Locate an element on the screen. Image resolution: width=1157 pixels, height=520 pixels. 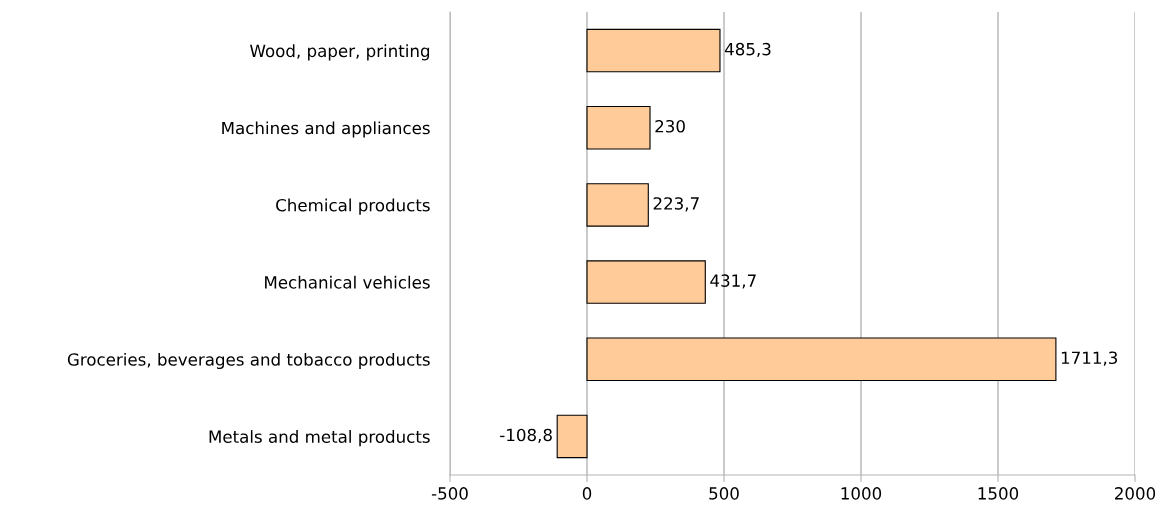
x-tick-label: 2000 is located at coordinates (1135, 493).